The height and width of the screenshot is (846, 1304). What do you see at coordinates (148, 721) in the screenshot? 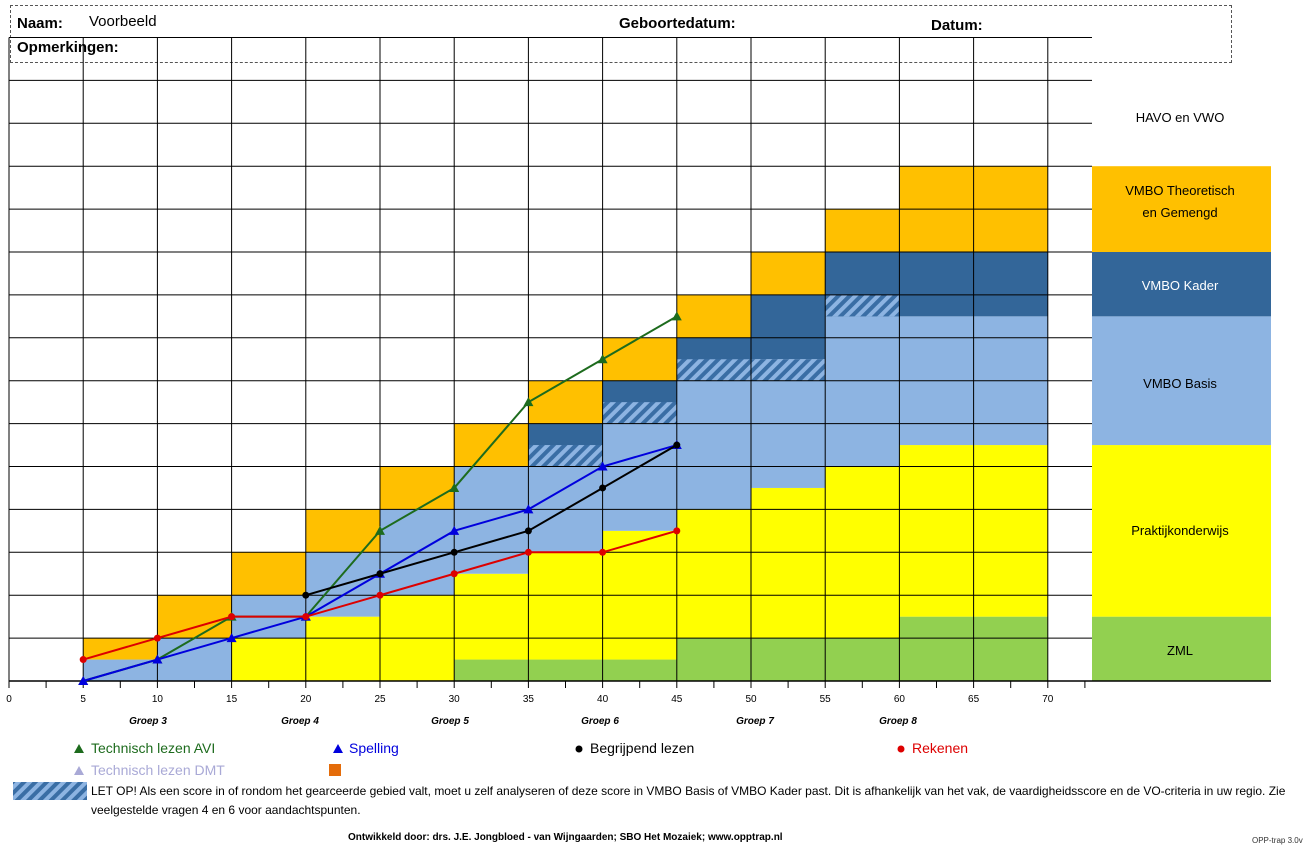
I see `groep-label: Groep 3` at bounding box center [148, 721].